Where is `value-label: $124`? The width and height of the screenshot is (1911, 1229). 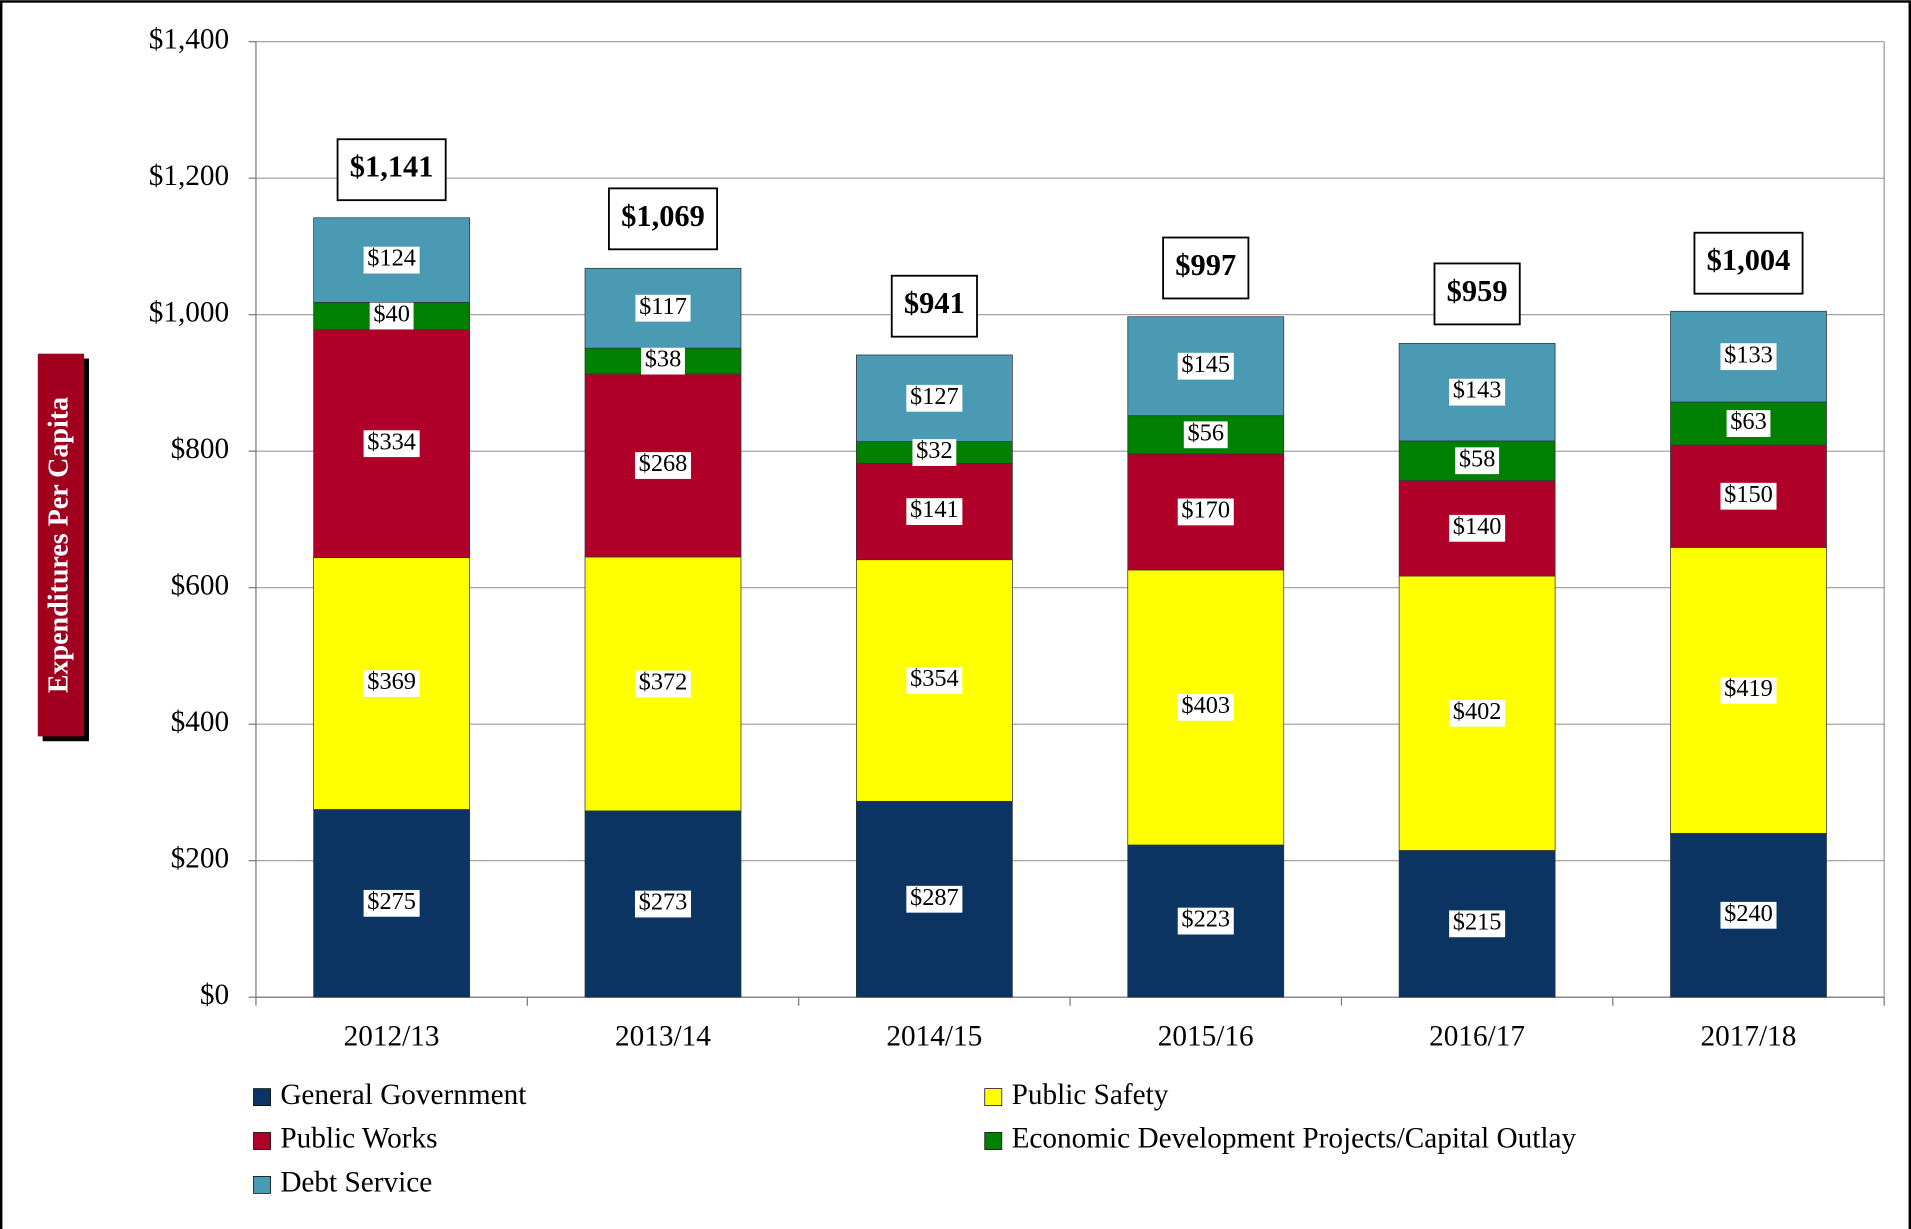
value-label: $124 is located at coordinates (391, 258).